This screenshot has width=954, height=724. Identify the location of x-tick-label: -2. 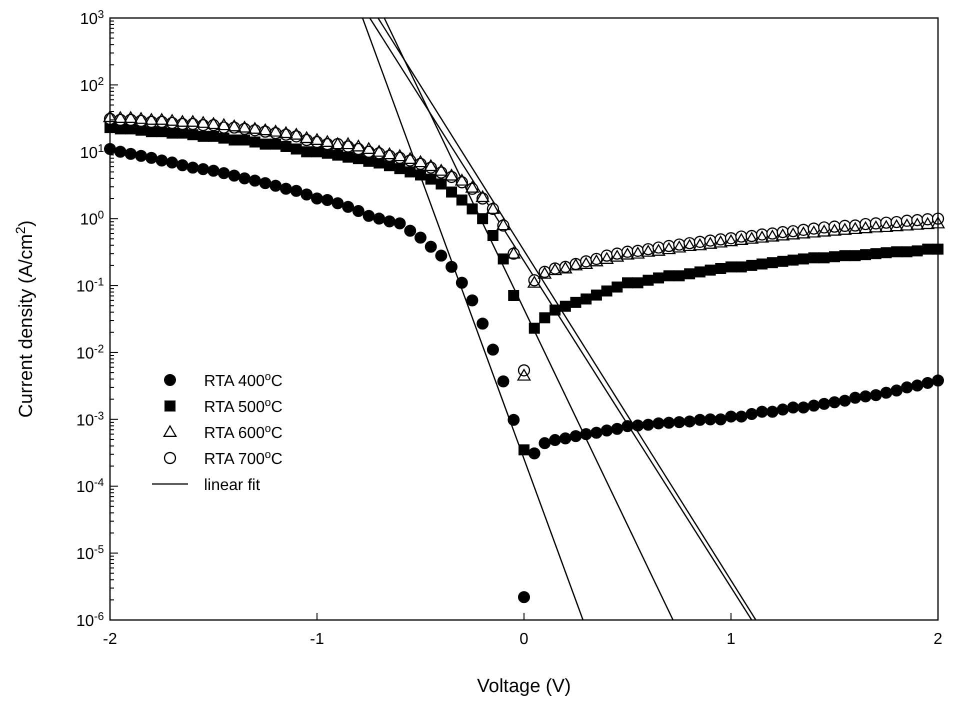
(110, 639).